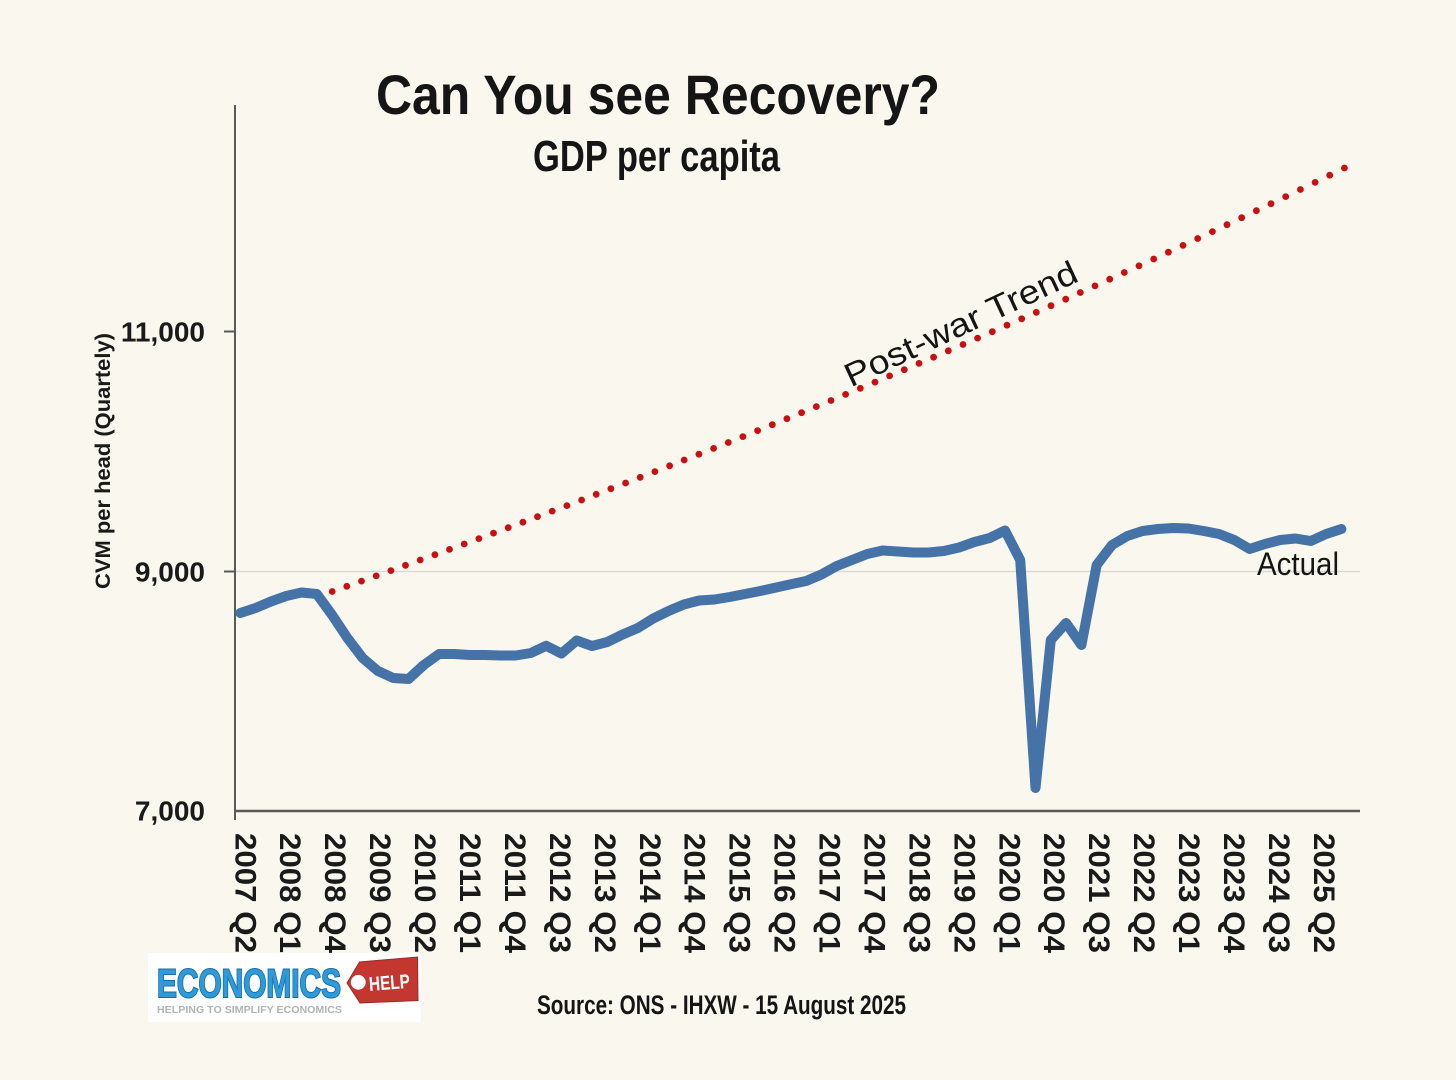 The height and width of the screenshot is (1080, 1456). What do you see at coordinates (1323, 893) in the screenshot?
I see `svg-text: 2025 Q2` at bounding box center [1323, 893].